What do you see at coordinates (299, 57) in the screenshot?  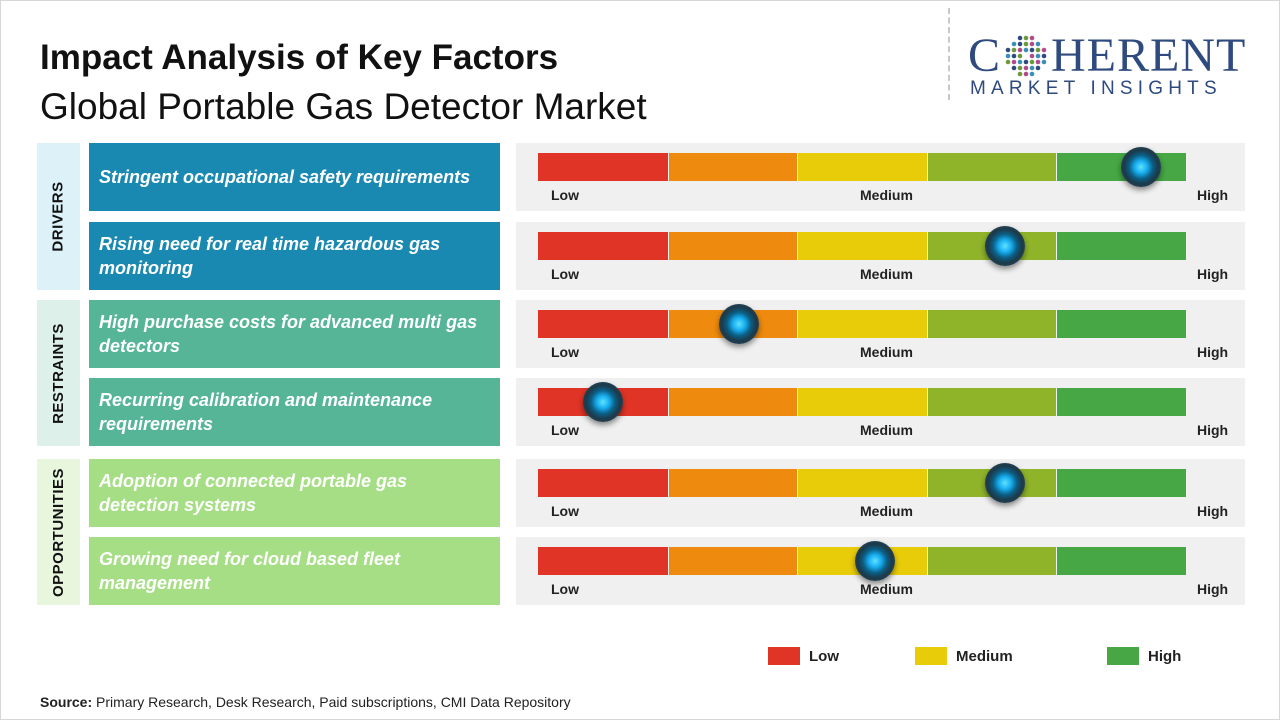 I see `chart-title: Impact Analysis of Key Factors` at bounding box center [299, 57].